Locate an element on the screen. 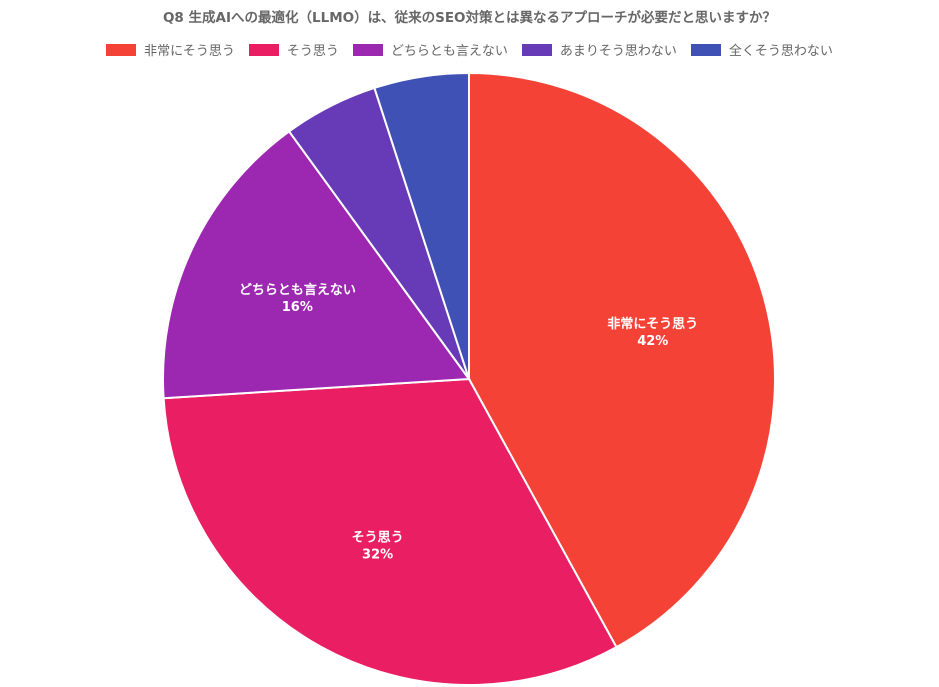  slice-label-name-0: 非常にそう思う is located at coordinates (652, 324).